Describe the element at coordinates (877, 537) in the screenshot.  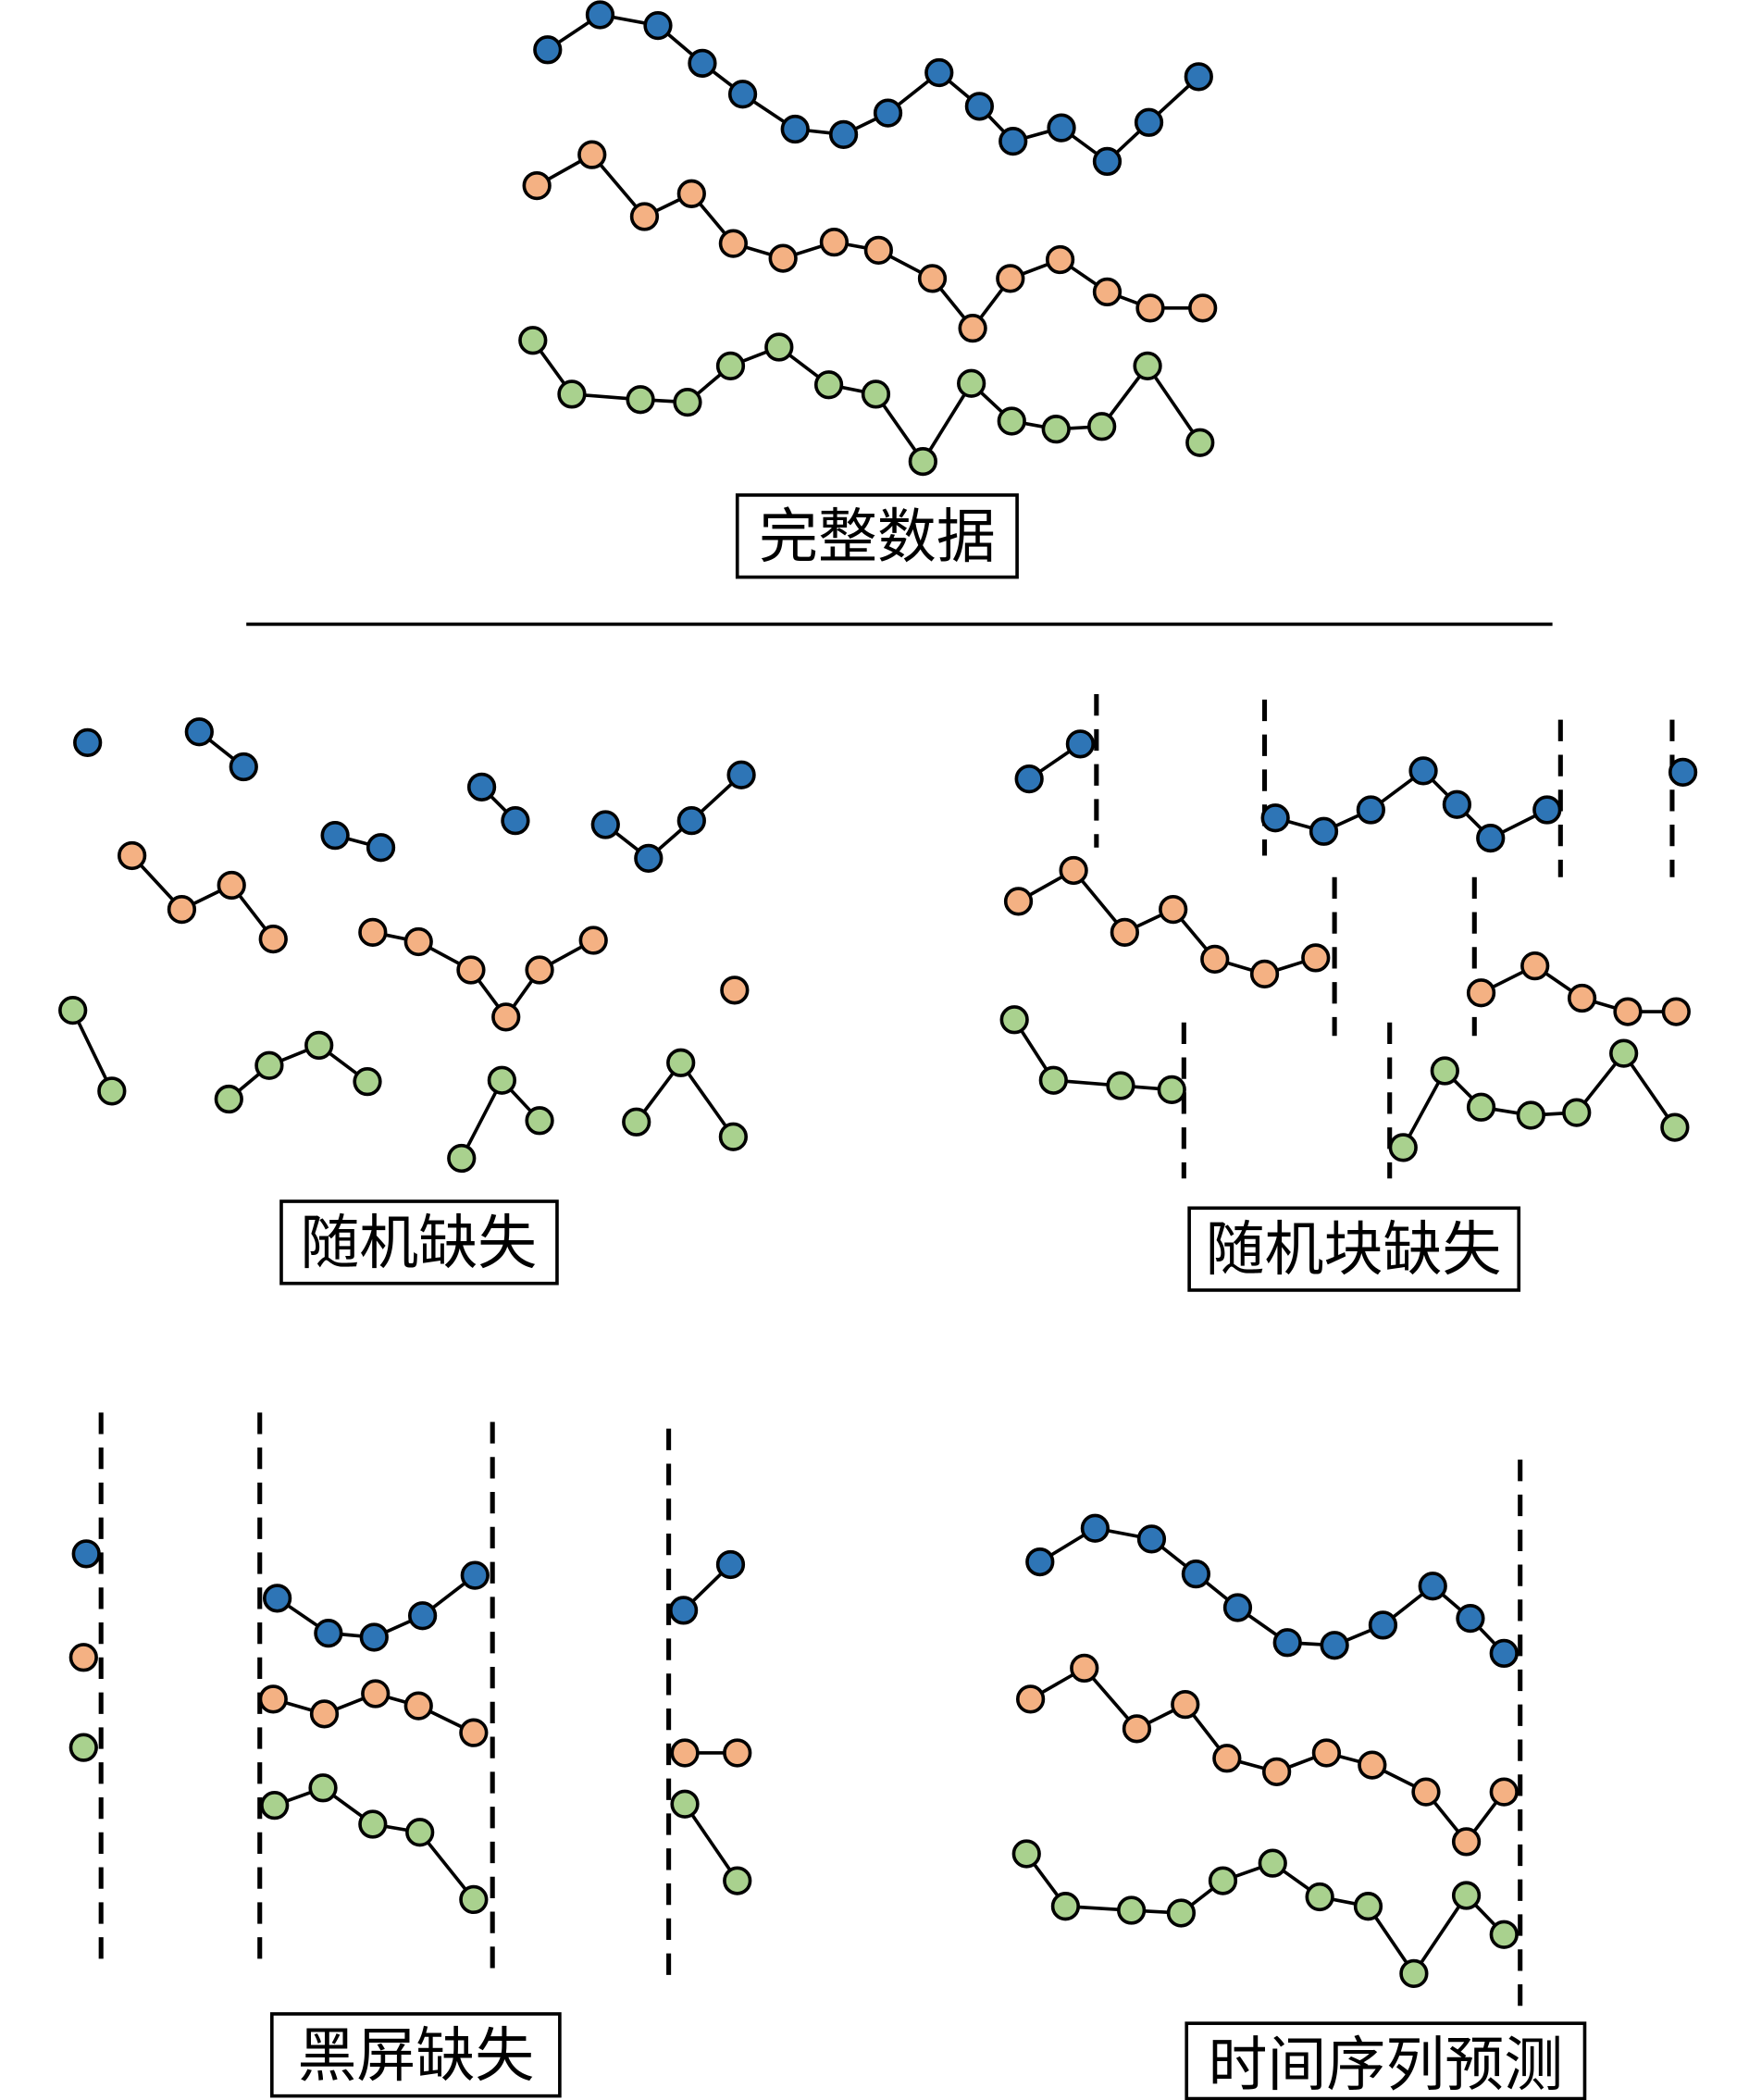
I see `label-complete-text: 完整数据` at that location.